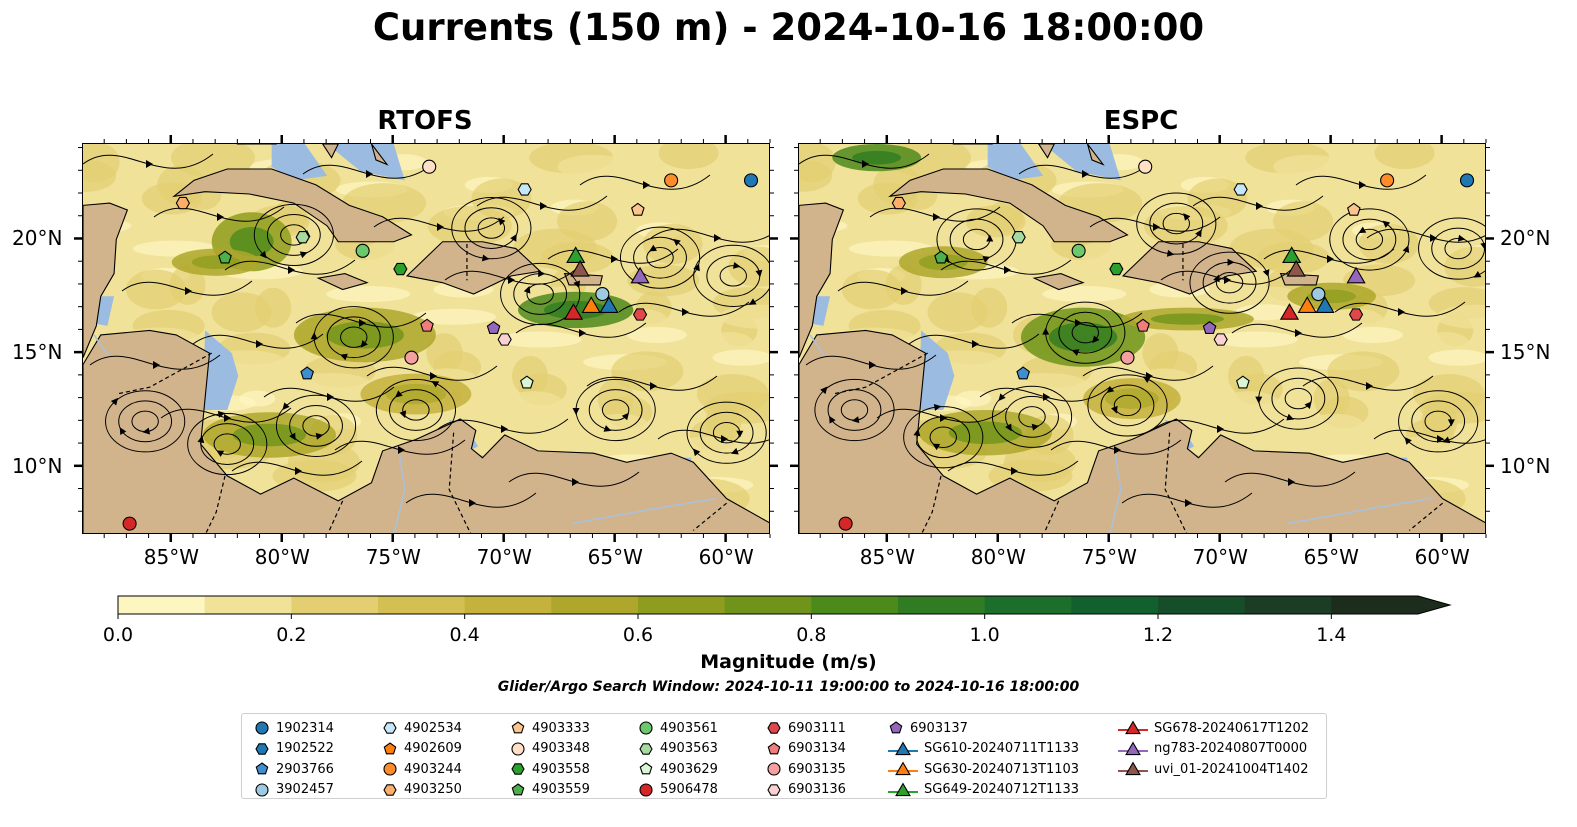 The width and height of the screenshot is (1577, 827). What do you see at coordinates (984, 635) in the screenshot?
I see `colorbar-tick-label: 1.0` at bounding box center [984, 635].